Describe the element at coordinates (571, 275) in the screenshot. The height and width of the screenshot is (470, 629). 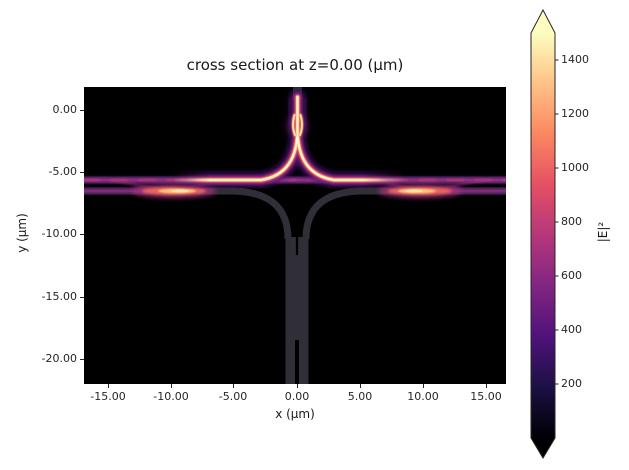
I see `colorbar-tick-label: 600` at that location.